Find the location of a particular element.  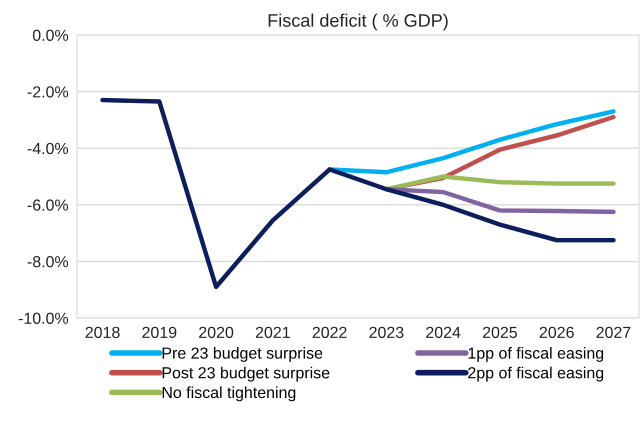

y-tick-label: -4.0% is located at coordinates (48, 148).